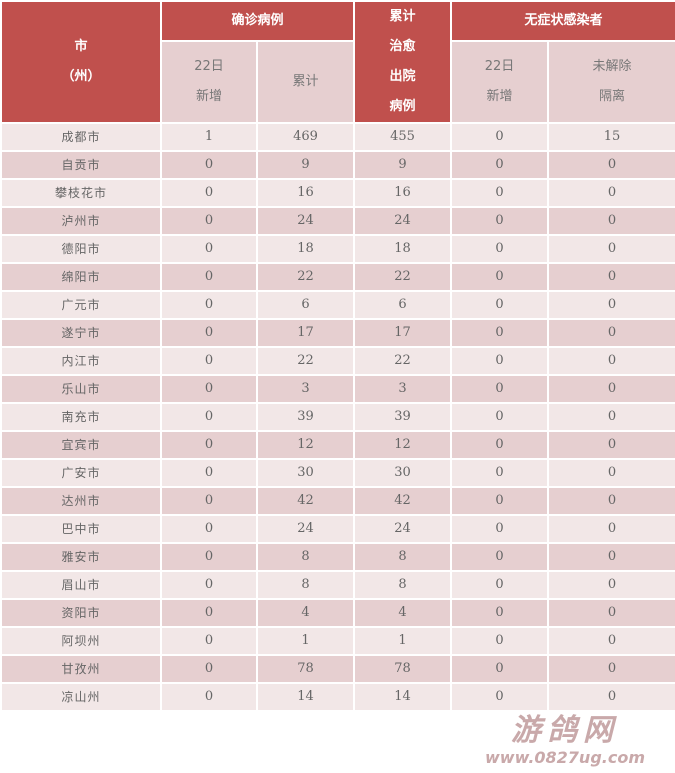 The height and width of the screenshot is (773, 675). Describe the element at coordinates (403, 669) in the screenshot. I see `cell-cured: 78` at that location.